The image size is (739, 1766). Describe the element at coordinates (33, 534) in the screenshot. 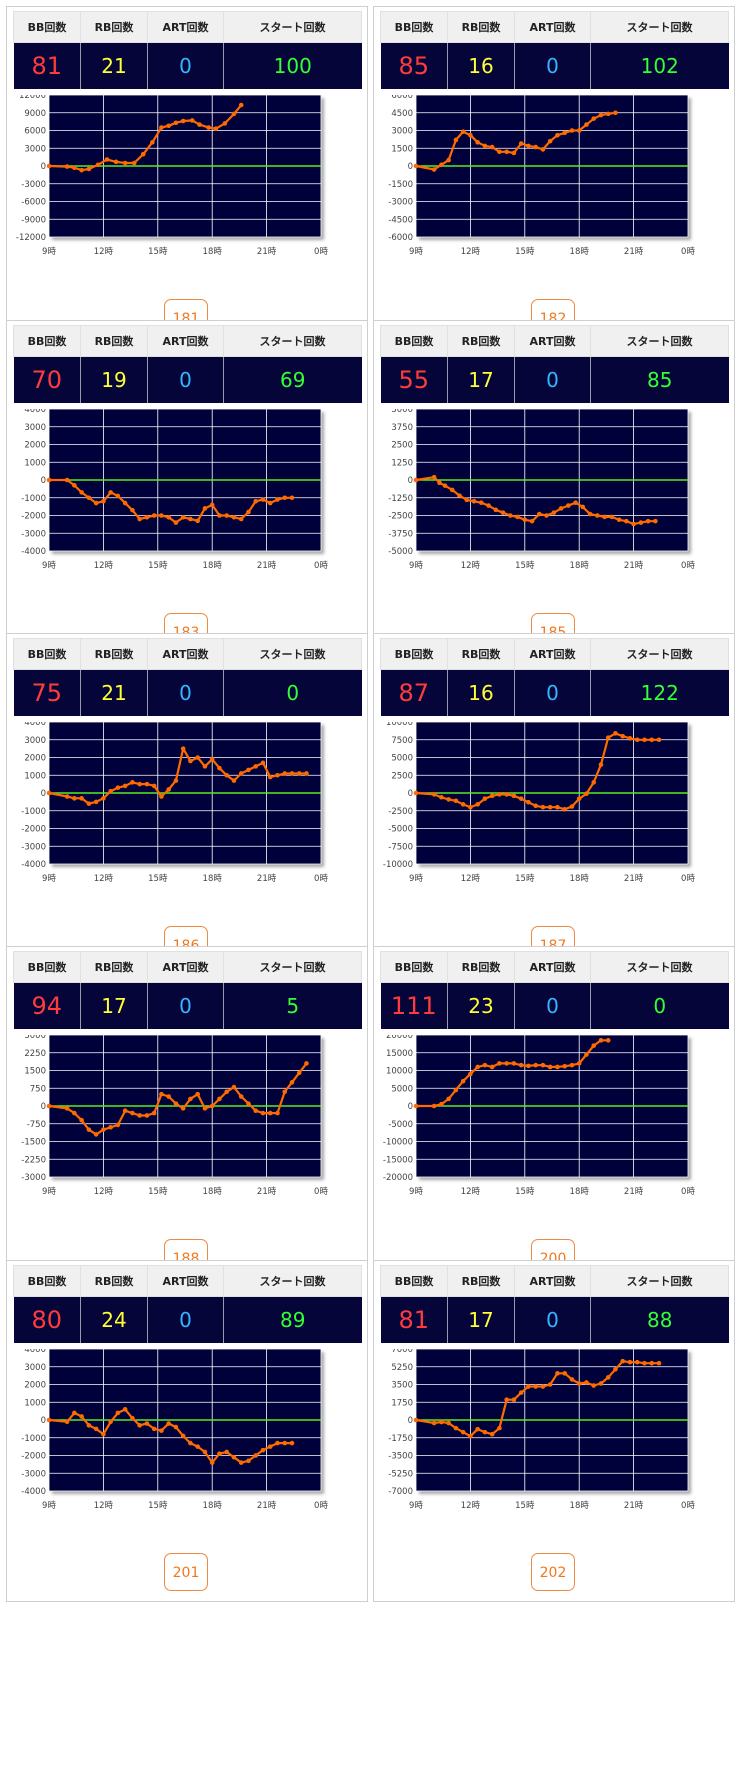

I see `y-tick-label: -3000` at that location.